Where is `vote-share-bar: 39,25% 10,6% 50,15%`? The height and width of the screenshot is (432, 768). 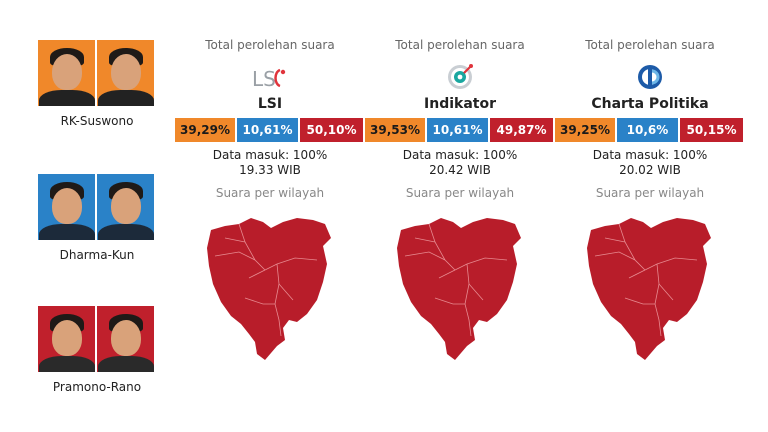
vote-share-bar: 39,25% 10,6% 50,15% is located at coordinates (650, 130).